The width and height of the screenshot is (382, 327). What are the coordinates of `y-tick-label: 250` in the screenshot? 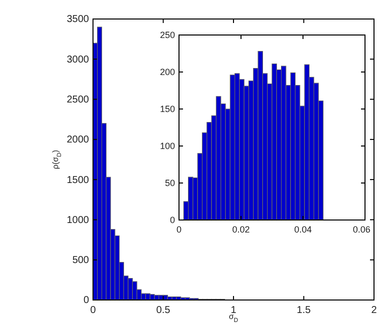 It's located at (167, 35).